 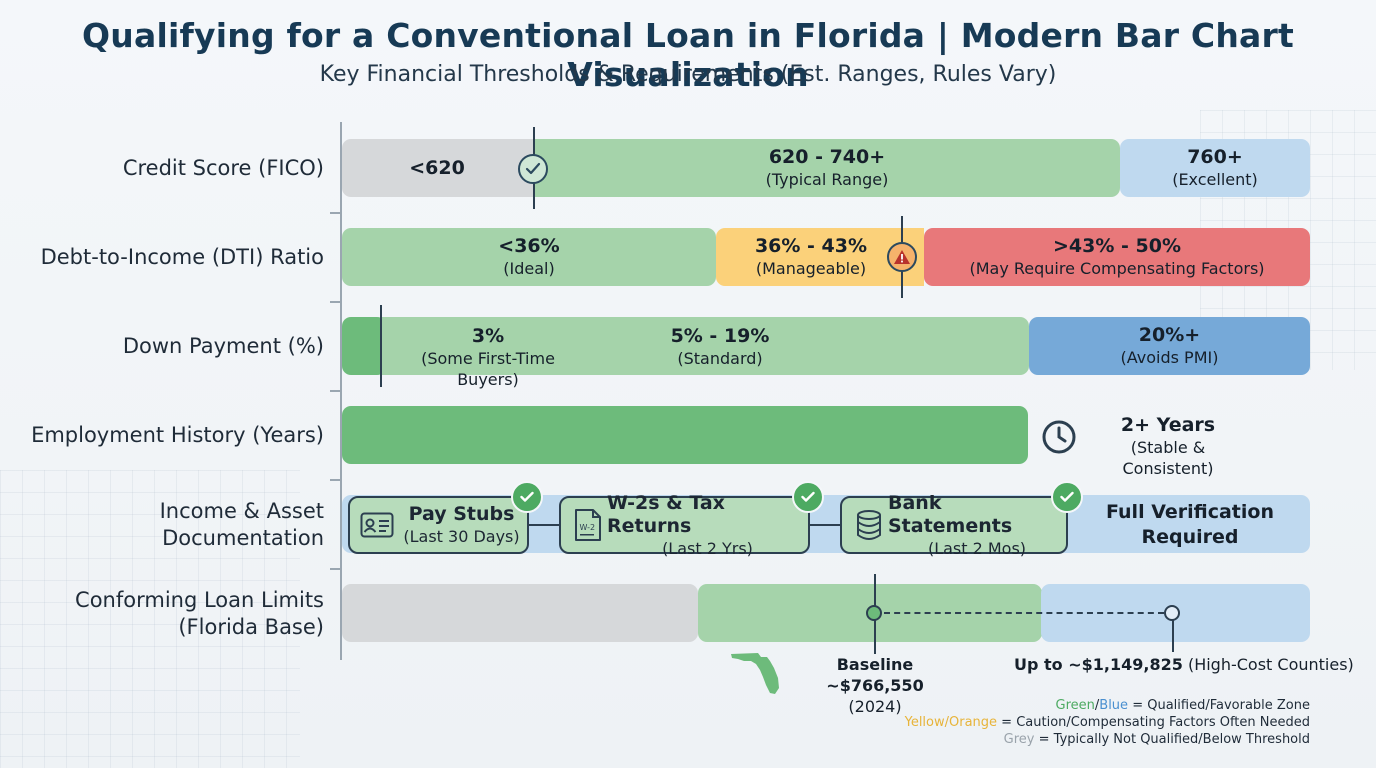 What do you see at coordinates (377, 525) in the screenshot?
I see `id-card-icon` at bounding box center [377, 525].